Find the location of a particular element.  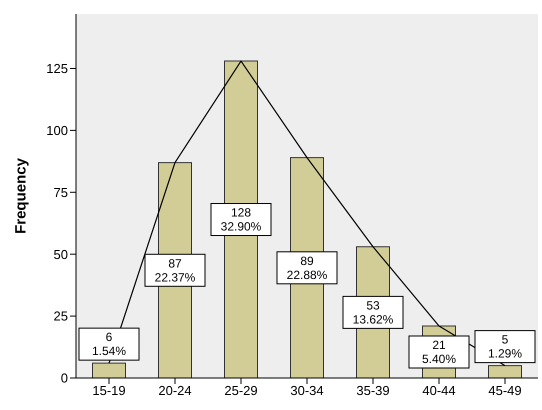

data-label: 21 5.40% is located at coordinates (439, 352).